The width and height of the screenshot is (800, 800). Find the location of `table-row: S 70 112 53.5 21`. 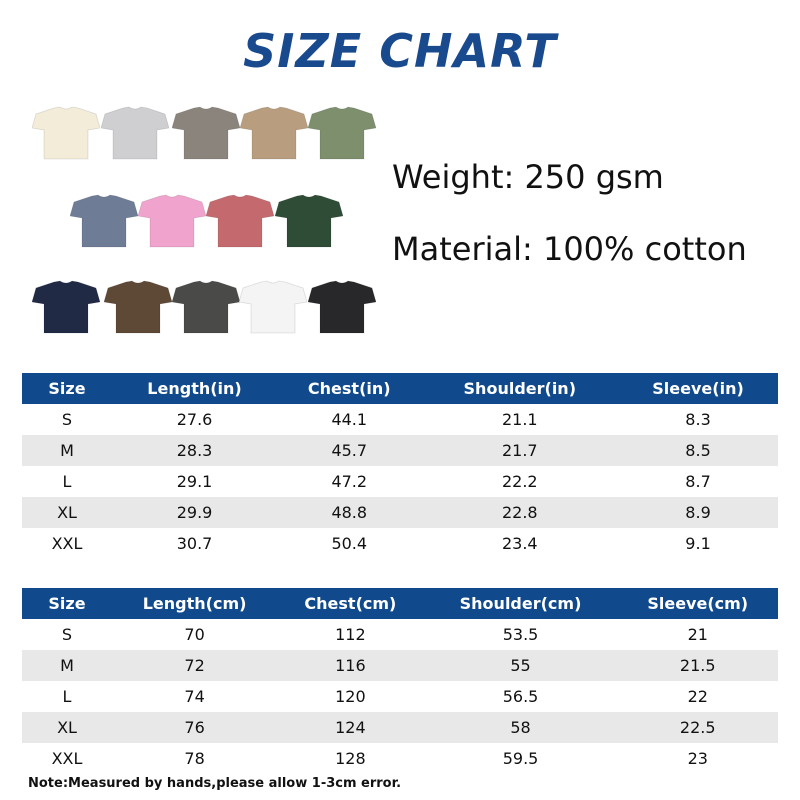

table-row: S 70 112 53.5 21 is located at coordinates (400, 634).